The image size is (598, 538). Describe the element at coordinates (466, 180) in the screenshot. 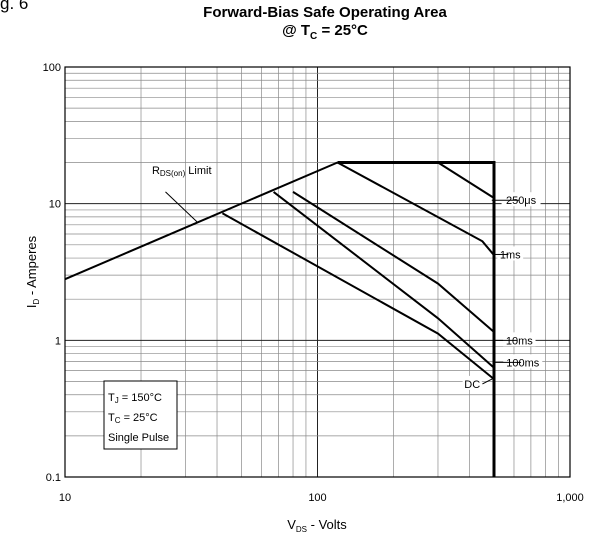

I see `series-line-250s` at that location.